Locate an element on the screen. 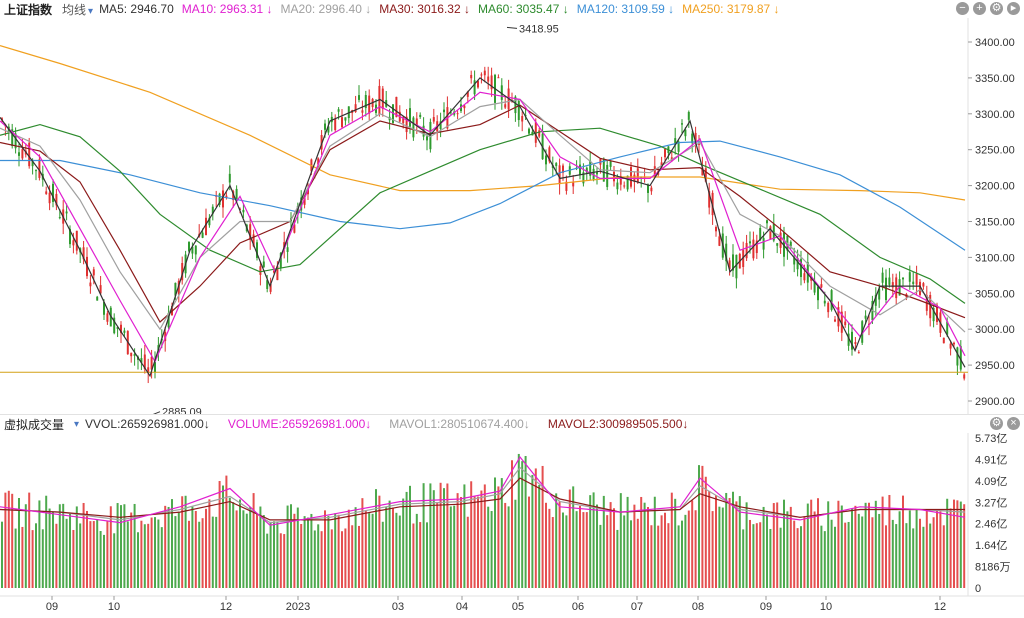 The image size is (1024, 618). close-icon: × is located at coordinates (1013, 423).